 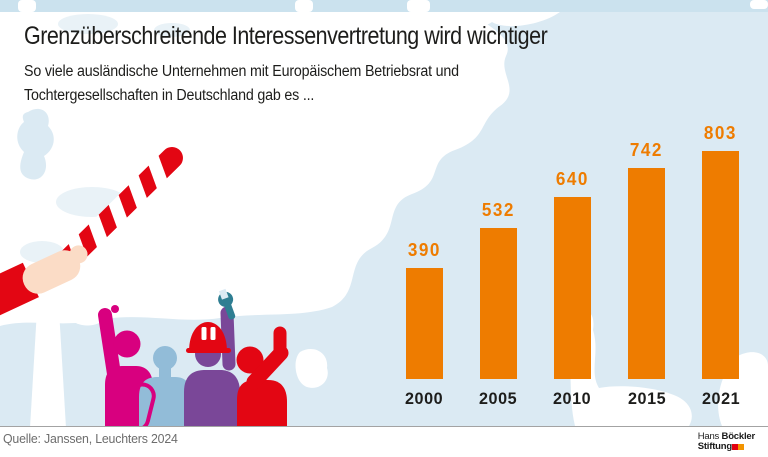 What do you see at coordinates (498, 398) in the screenshot?
I see `bar-year-label: 2005` at bounding box center [498, 398].